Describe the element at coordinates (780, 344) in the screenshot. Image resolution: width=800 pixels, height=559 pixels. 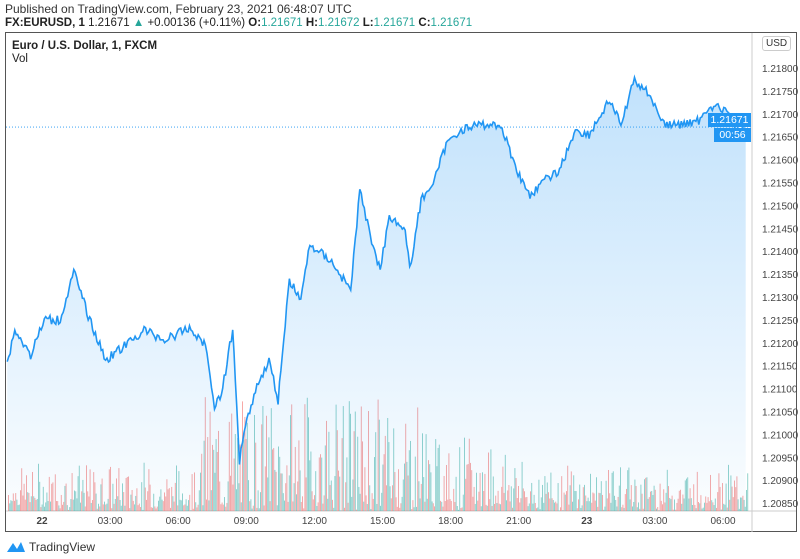
I see `y-tick-label: 1.21200` at that location.